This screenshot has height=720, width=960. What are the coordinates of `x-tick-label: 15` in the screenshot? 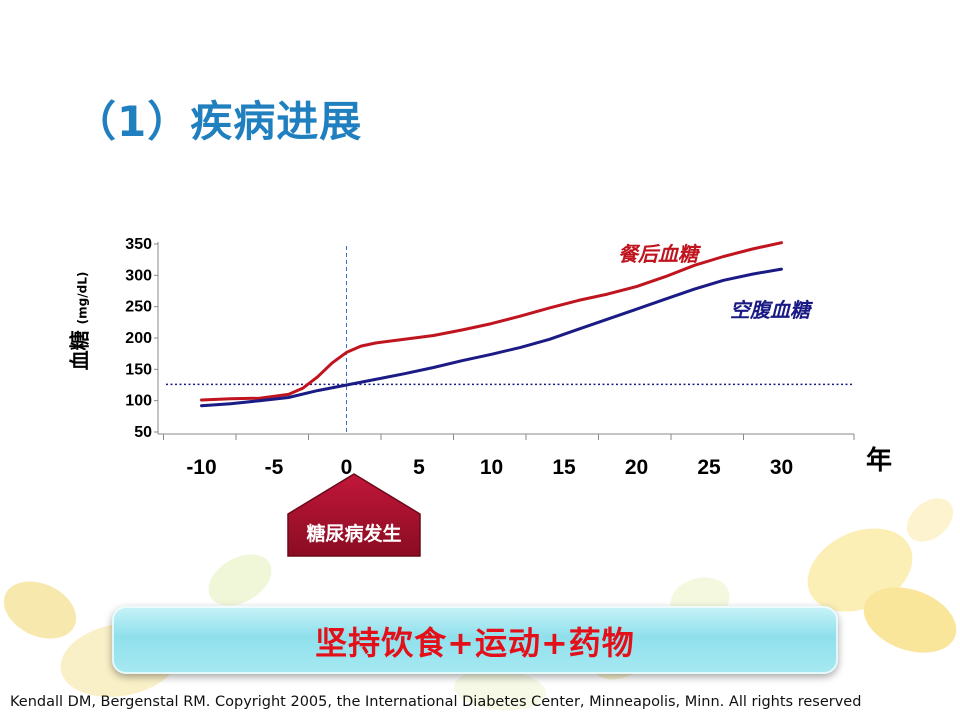 It's located at (564, 467).